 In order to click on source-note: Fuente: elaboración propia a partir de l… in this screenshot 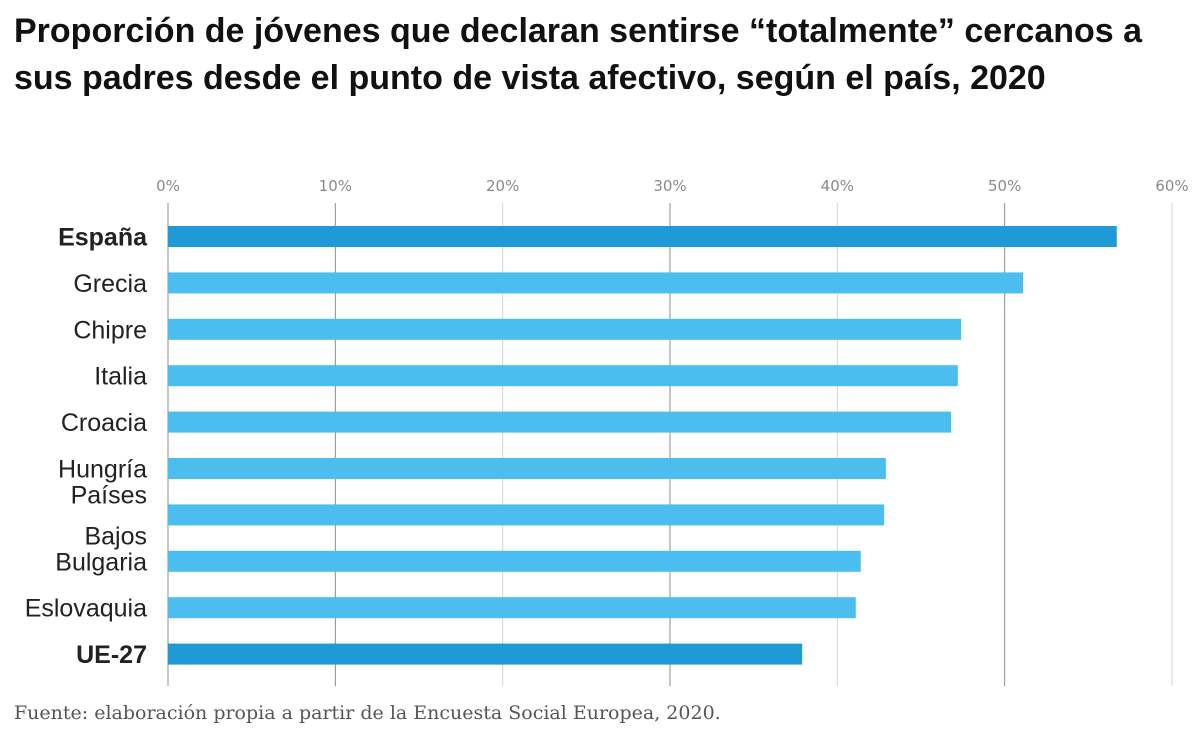, I will do `click(367, 713)`.